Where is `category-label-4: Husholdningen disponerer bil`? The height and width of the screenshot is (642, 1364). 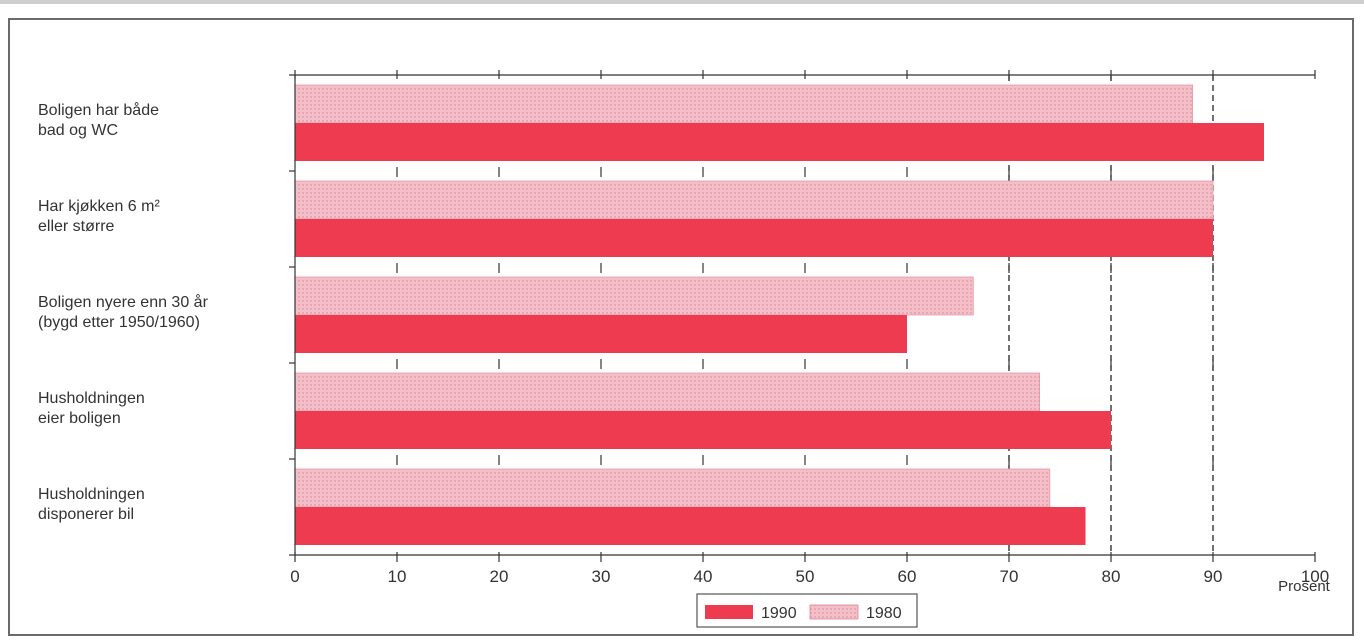
category-label-4: Husholdningen disponerer bil is located at coordinates (91, 504).